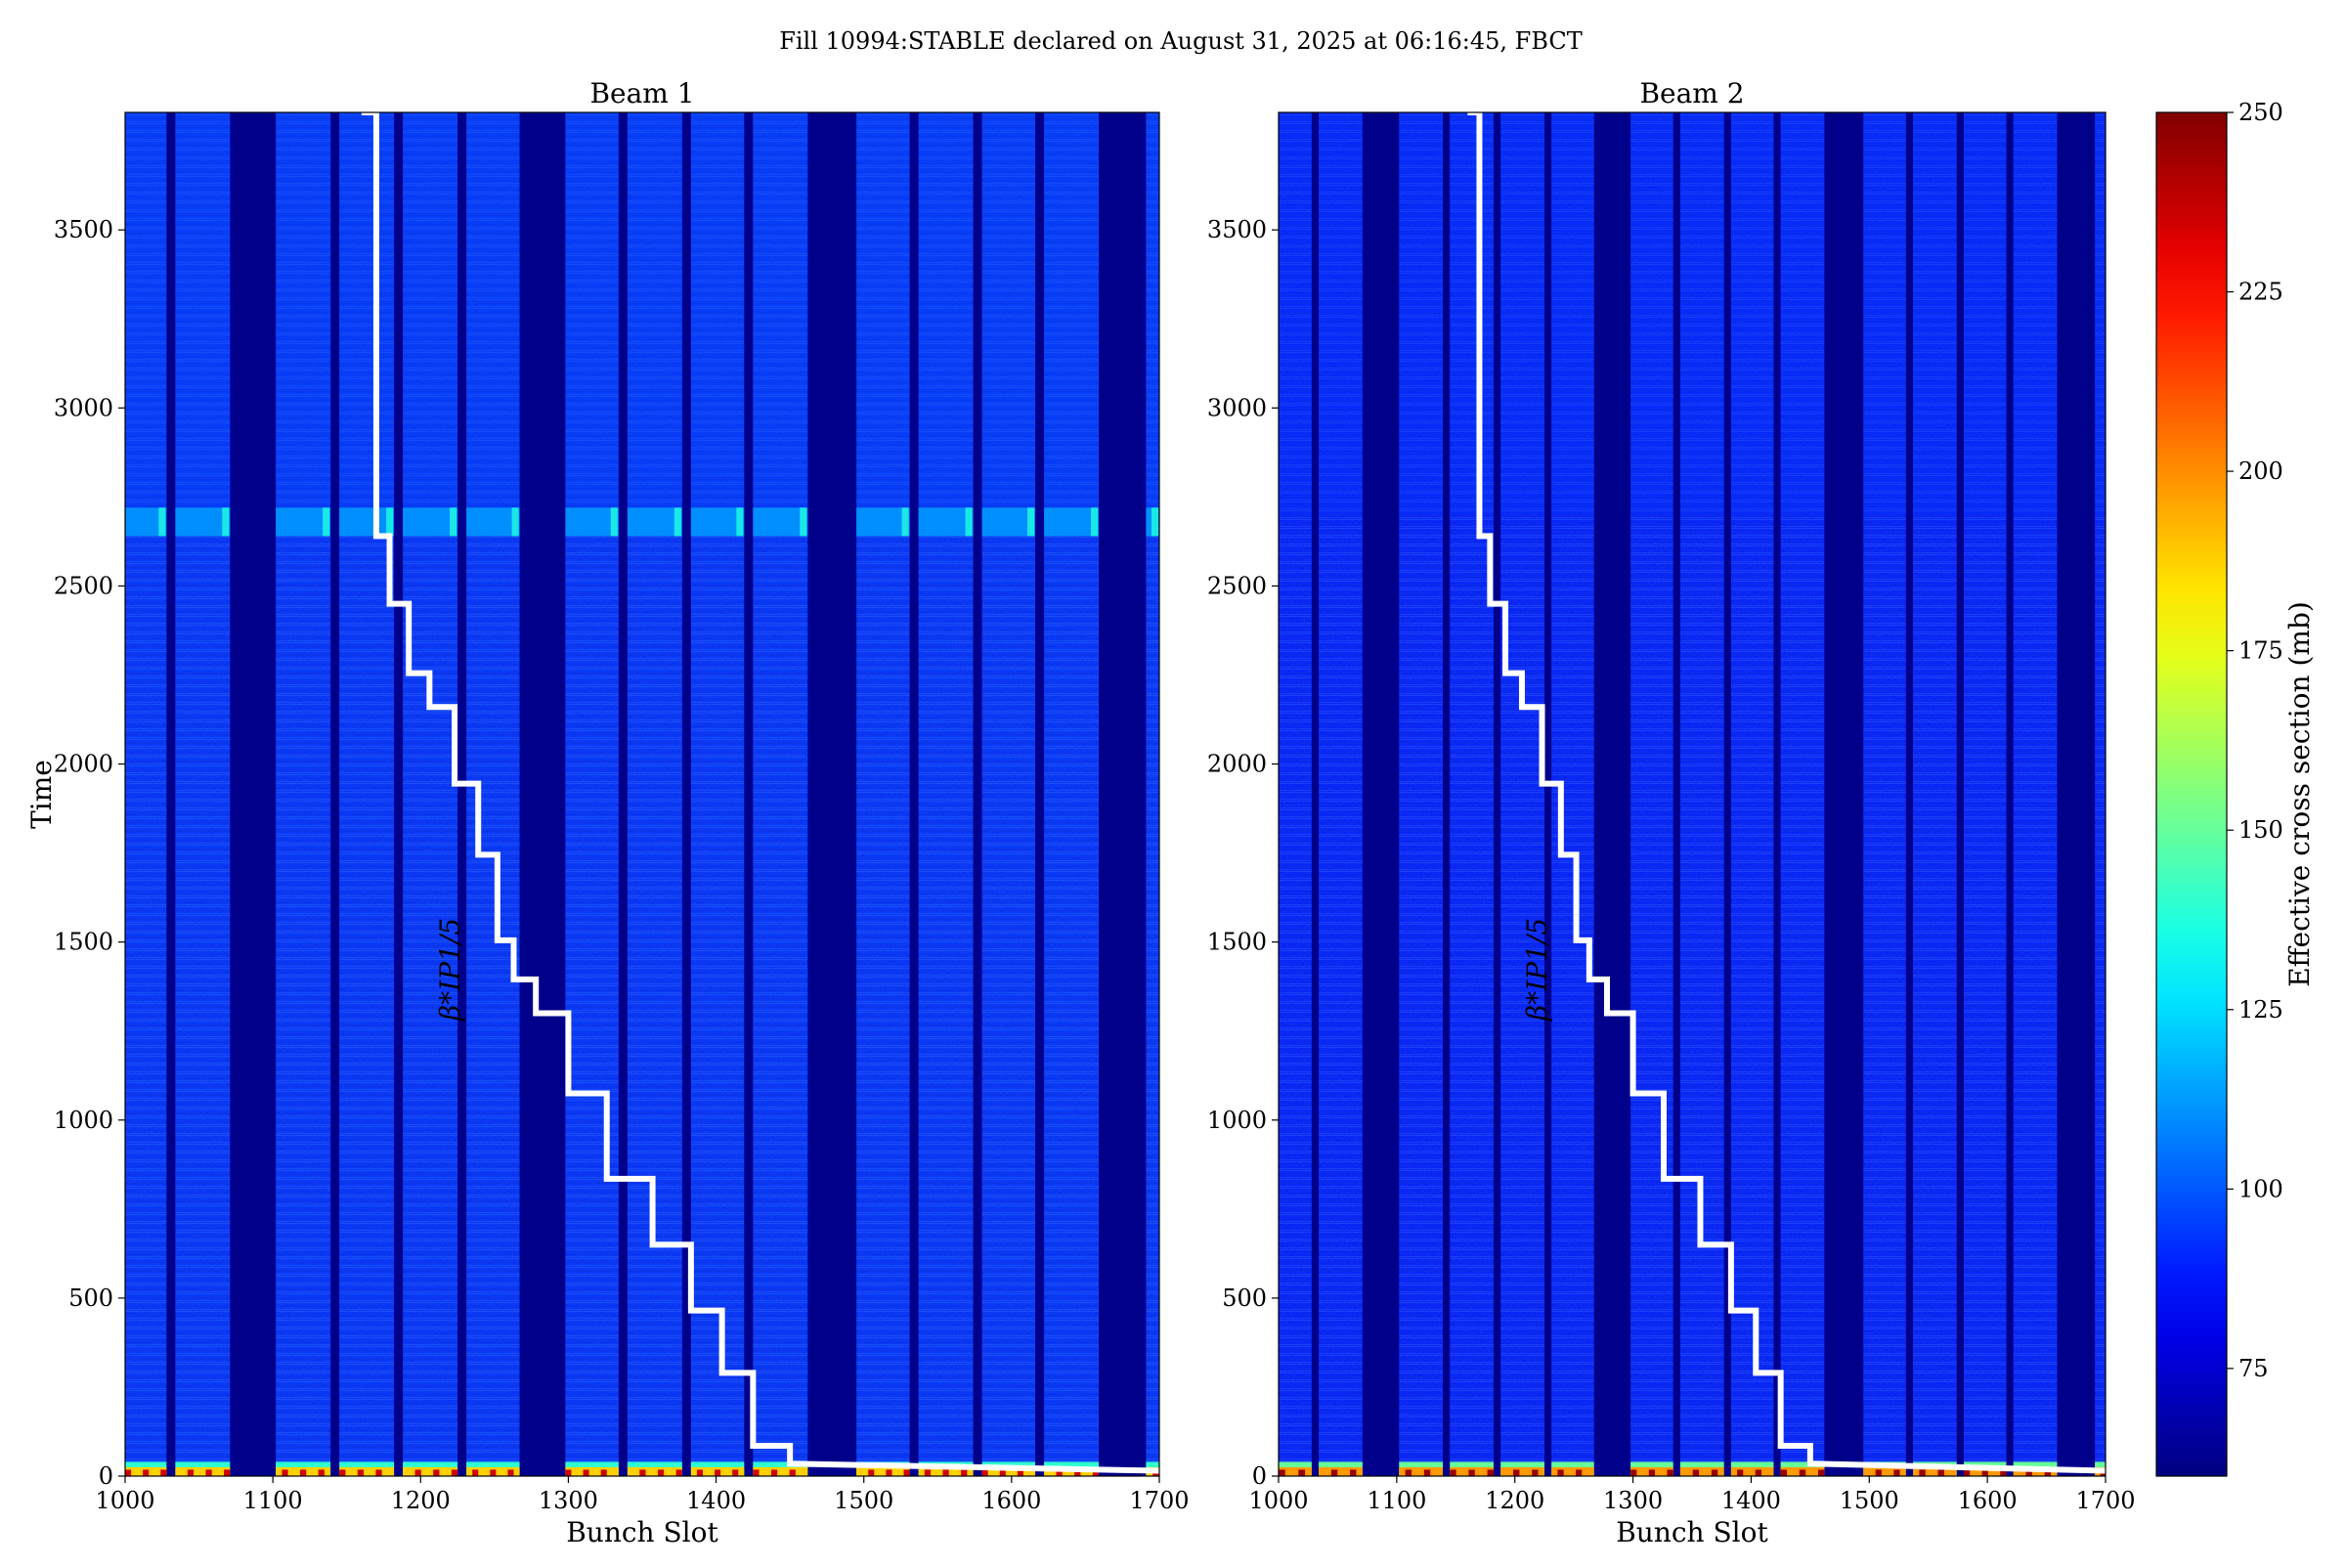  What do you see at coordinates (1692, 93) in the screenshot?
I see `beam-2-title: Beam 2` at bounding box center [1692, 93].